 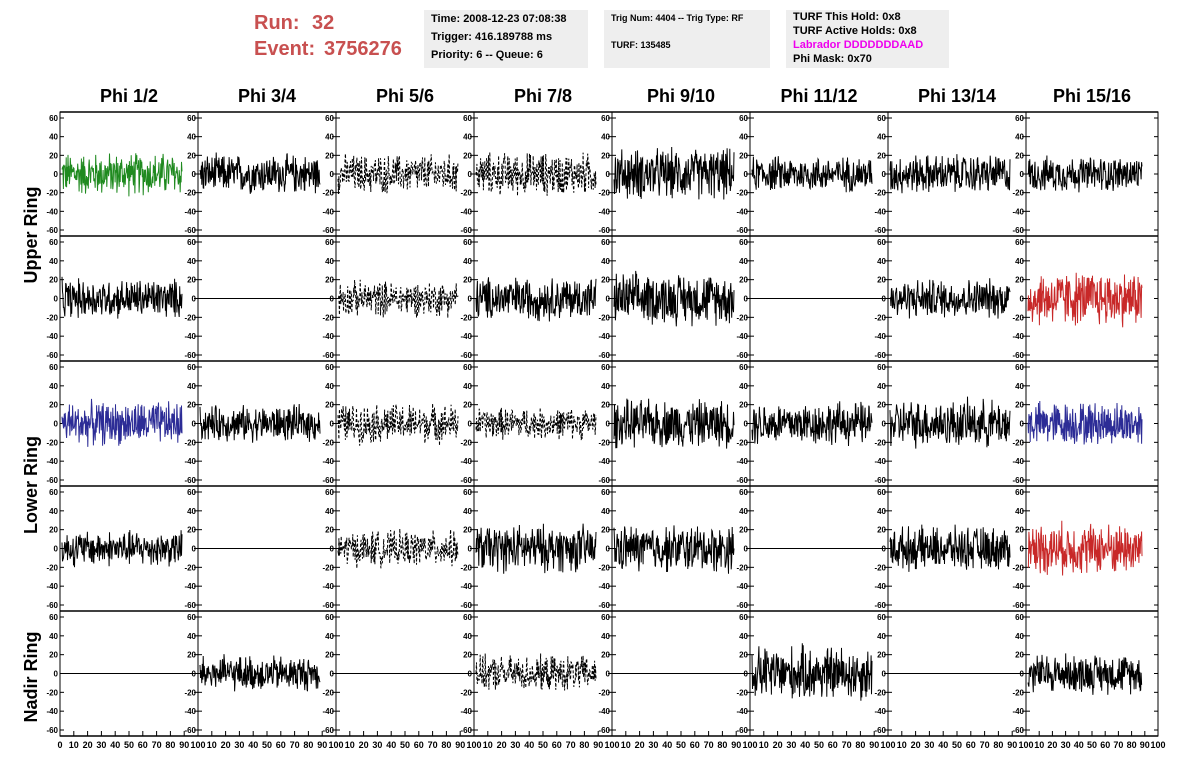 I want to click on event-label: Event:, so click(x=285, y=49).